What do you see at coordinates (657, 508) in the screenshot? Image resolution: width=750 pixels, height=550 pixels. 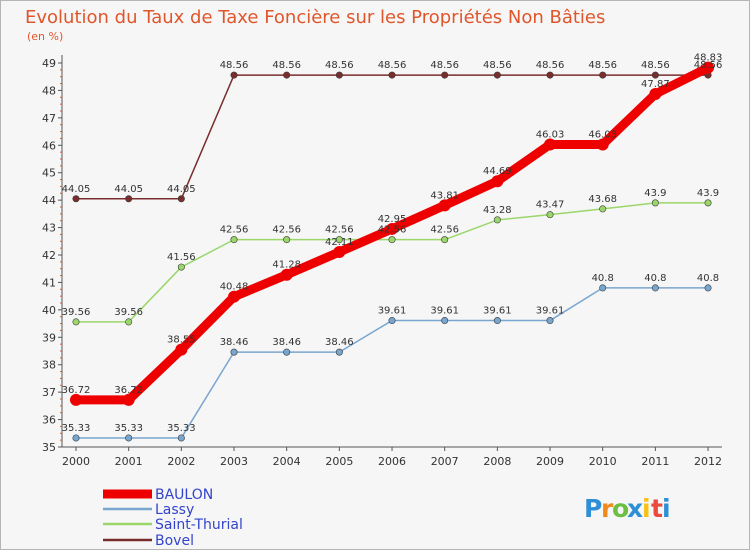 I see `logo-letter: t` at bounding box center [657, 508].